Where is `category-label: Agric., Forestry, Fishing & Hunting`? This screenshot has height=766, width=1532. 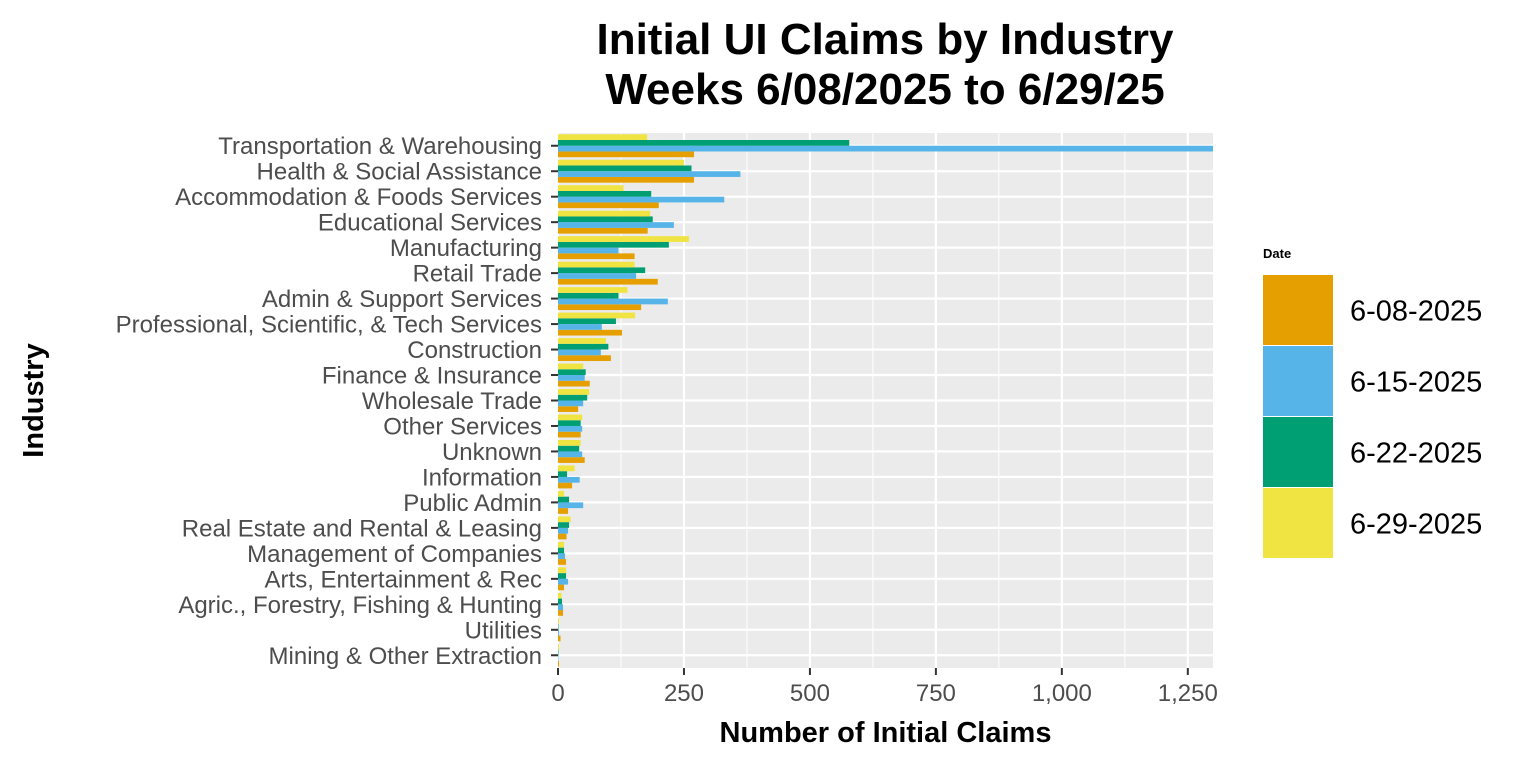 category-label: Agric., Forestry, Fishing & Hunting is located at coordinates (360, 605).